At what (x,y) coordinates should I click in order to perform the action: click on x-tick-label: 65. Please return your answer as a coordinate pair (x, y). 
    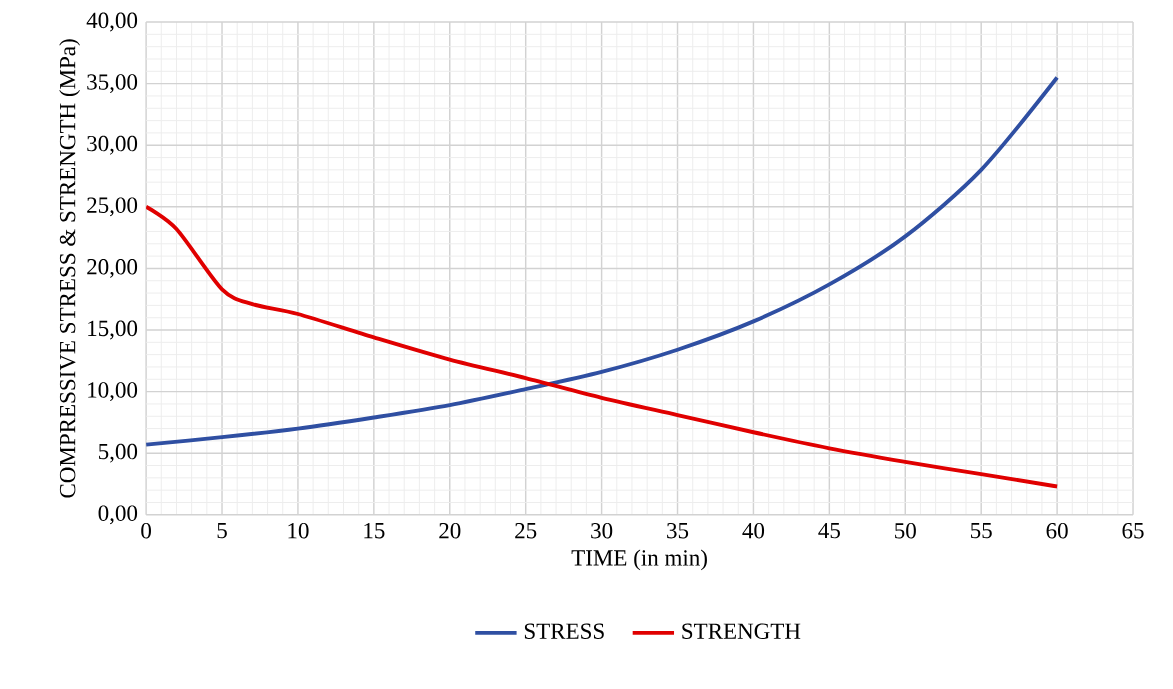
    Looking at the image, I should click on (1133, 530).